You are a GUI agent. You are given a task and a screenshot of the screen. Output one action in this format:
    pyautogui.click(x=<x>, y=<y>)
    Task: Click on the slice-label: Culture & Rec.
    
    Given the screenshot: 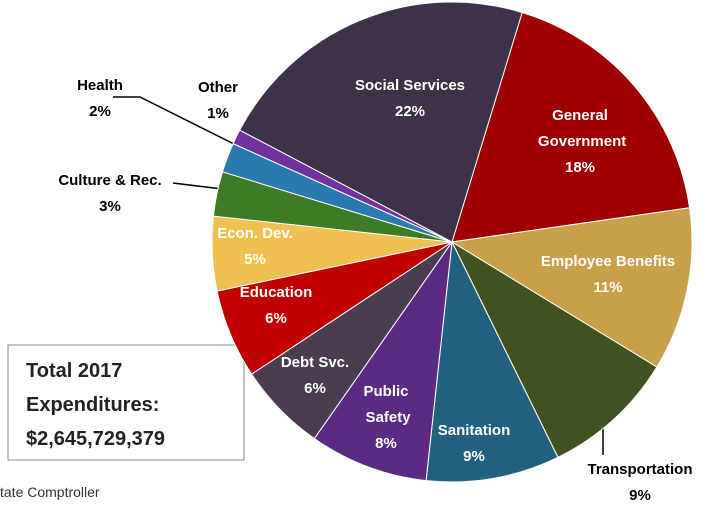 What is the action you would take?
    pyautogui.click(x=109, y=180)
    